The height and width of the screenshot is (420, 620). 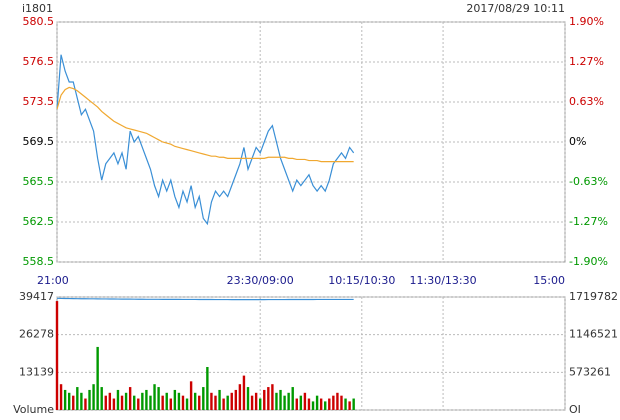 What do you see at coordinates (586, 61) in the screenshot?
I see `y2-tick-label: 1.27%` at bounding box center [586, 61].